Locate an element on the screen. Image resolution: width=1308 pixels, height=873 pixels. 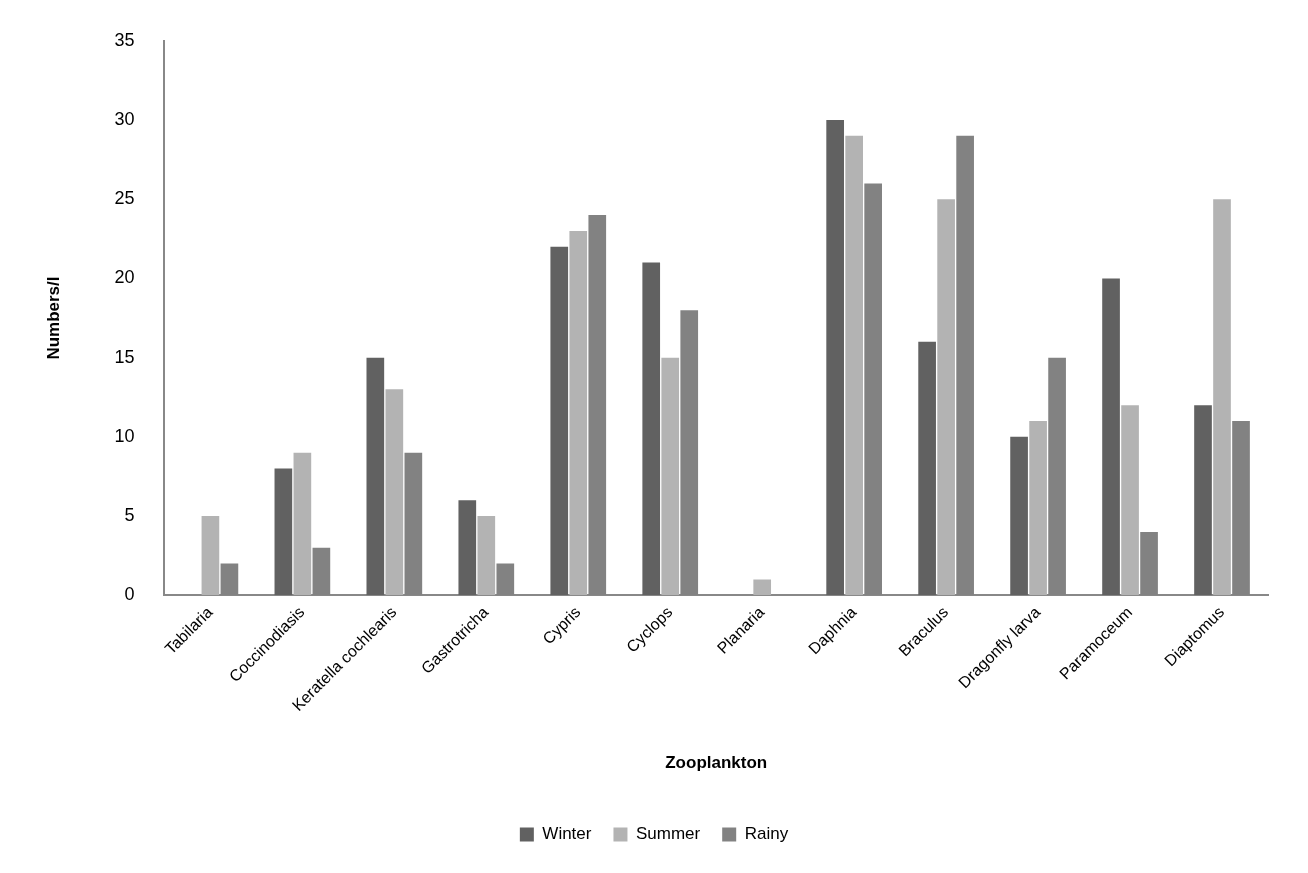
y-tick-label: 15 is located at coordinates (124, 356).